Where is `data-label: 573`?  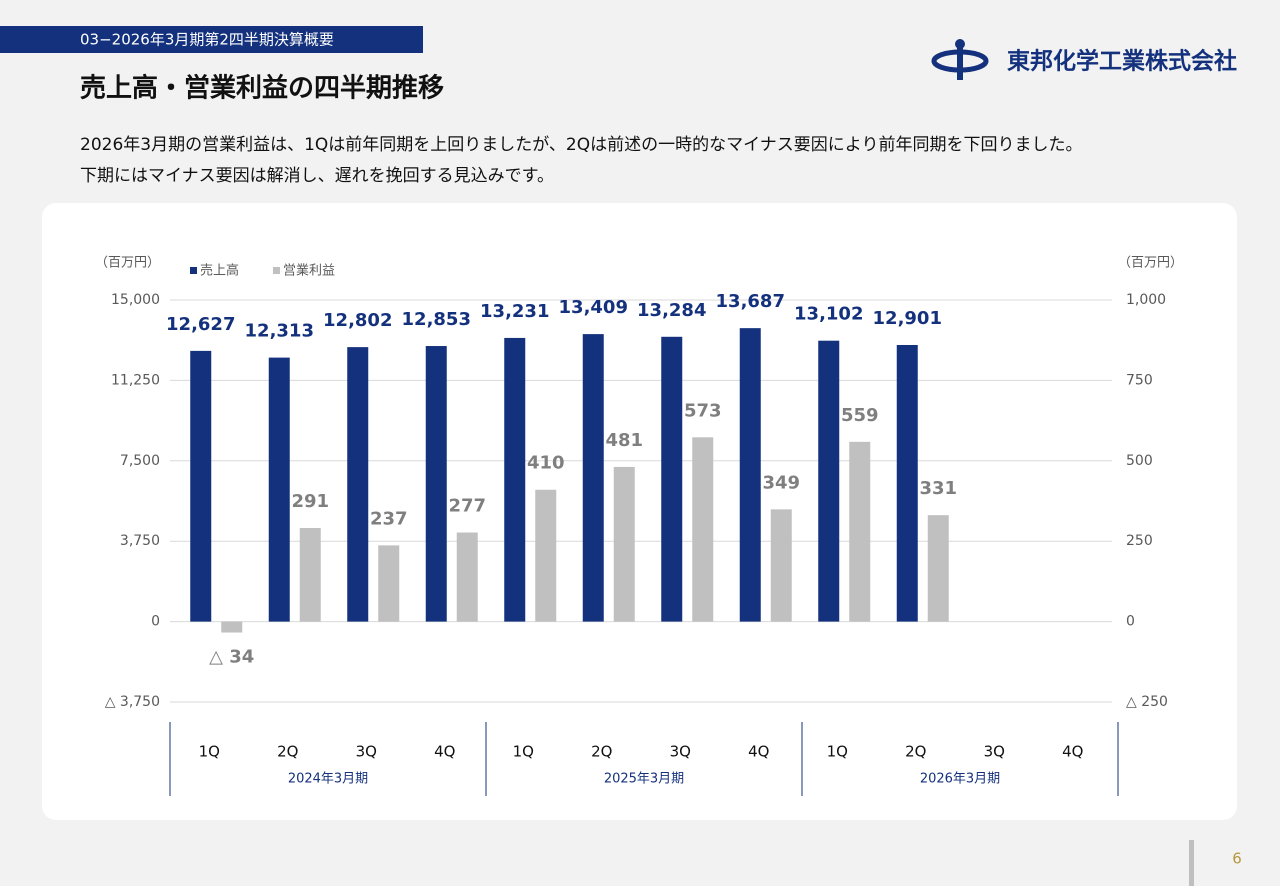
data-label: 573 is located at coordinates (703, 410).